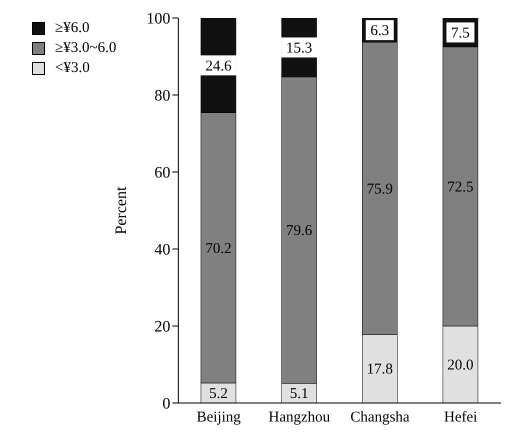 This screenshot has width=529, height=439. I want to click on data-label: 17.8, so click(379, 370).